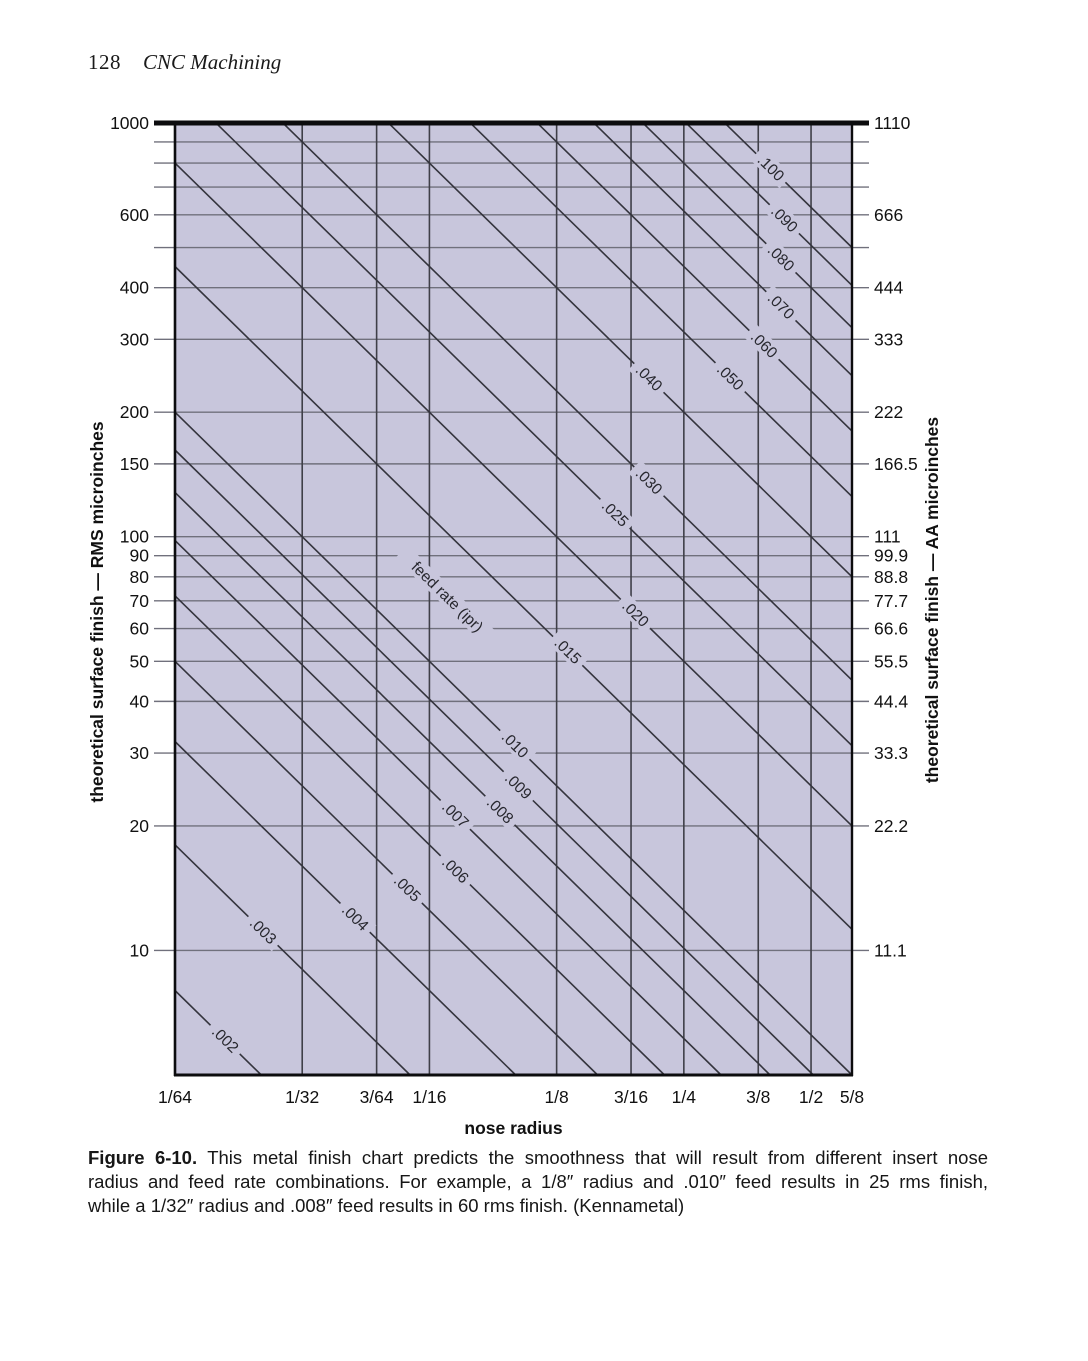 The width and height of the screenshot is (1088, 1361). I want to click on y-tick-label-left: 600, so click(134, 215).